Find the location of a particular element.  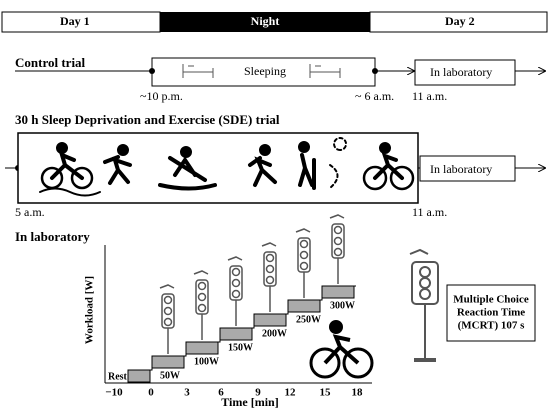

night-box is located at coordinates (265, 22).